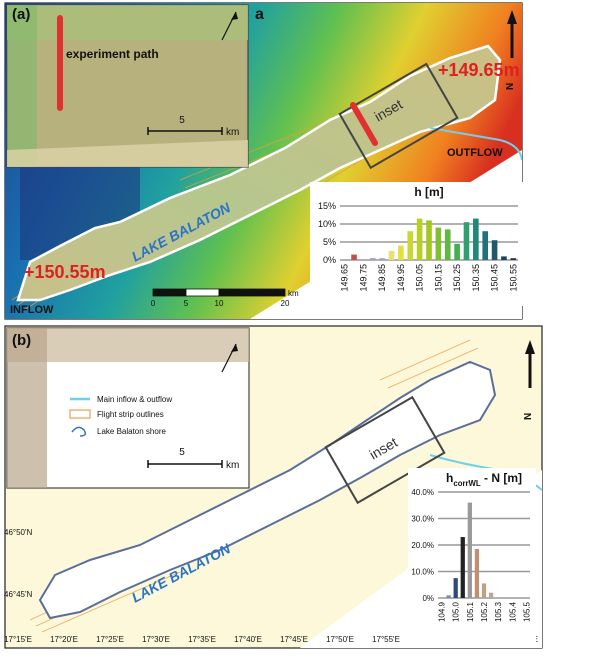  I want to click on inset-box-b-frame, so click(385, 450).